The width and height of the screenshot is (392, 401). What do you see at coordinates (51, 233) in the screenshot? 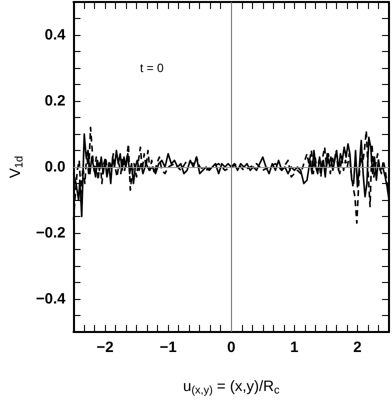
I see `y-tick-label: −0.2` at bounding box center [51, 233].